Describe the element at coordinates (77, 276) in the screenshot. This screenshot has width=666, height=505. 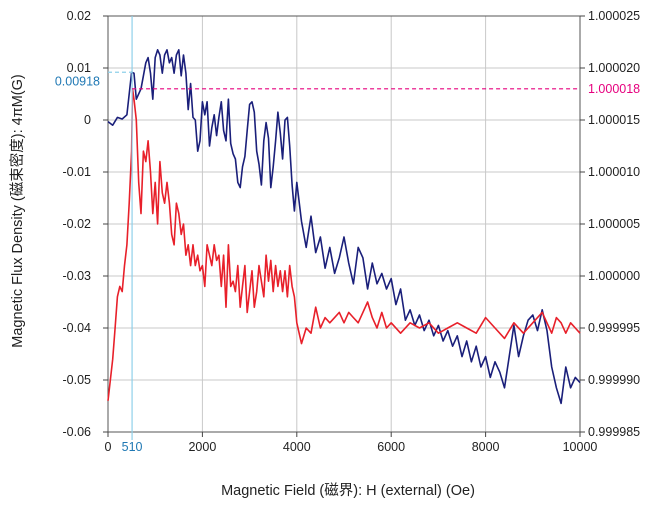
I see `y-left-tick-label: -0.03` at that location.